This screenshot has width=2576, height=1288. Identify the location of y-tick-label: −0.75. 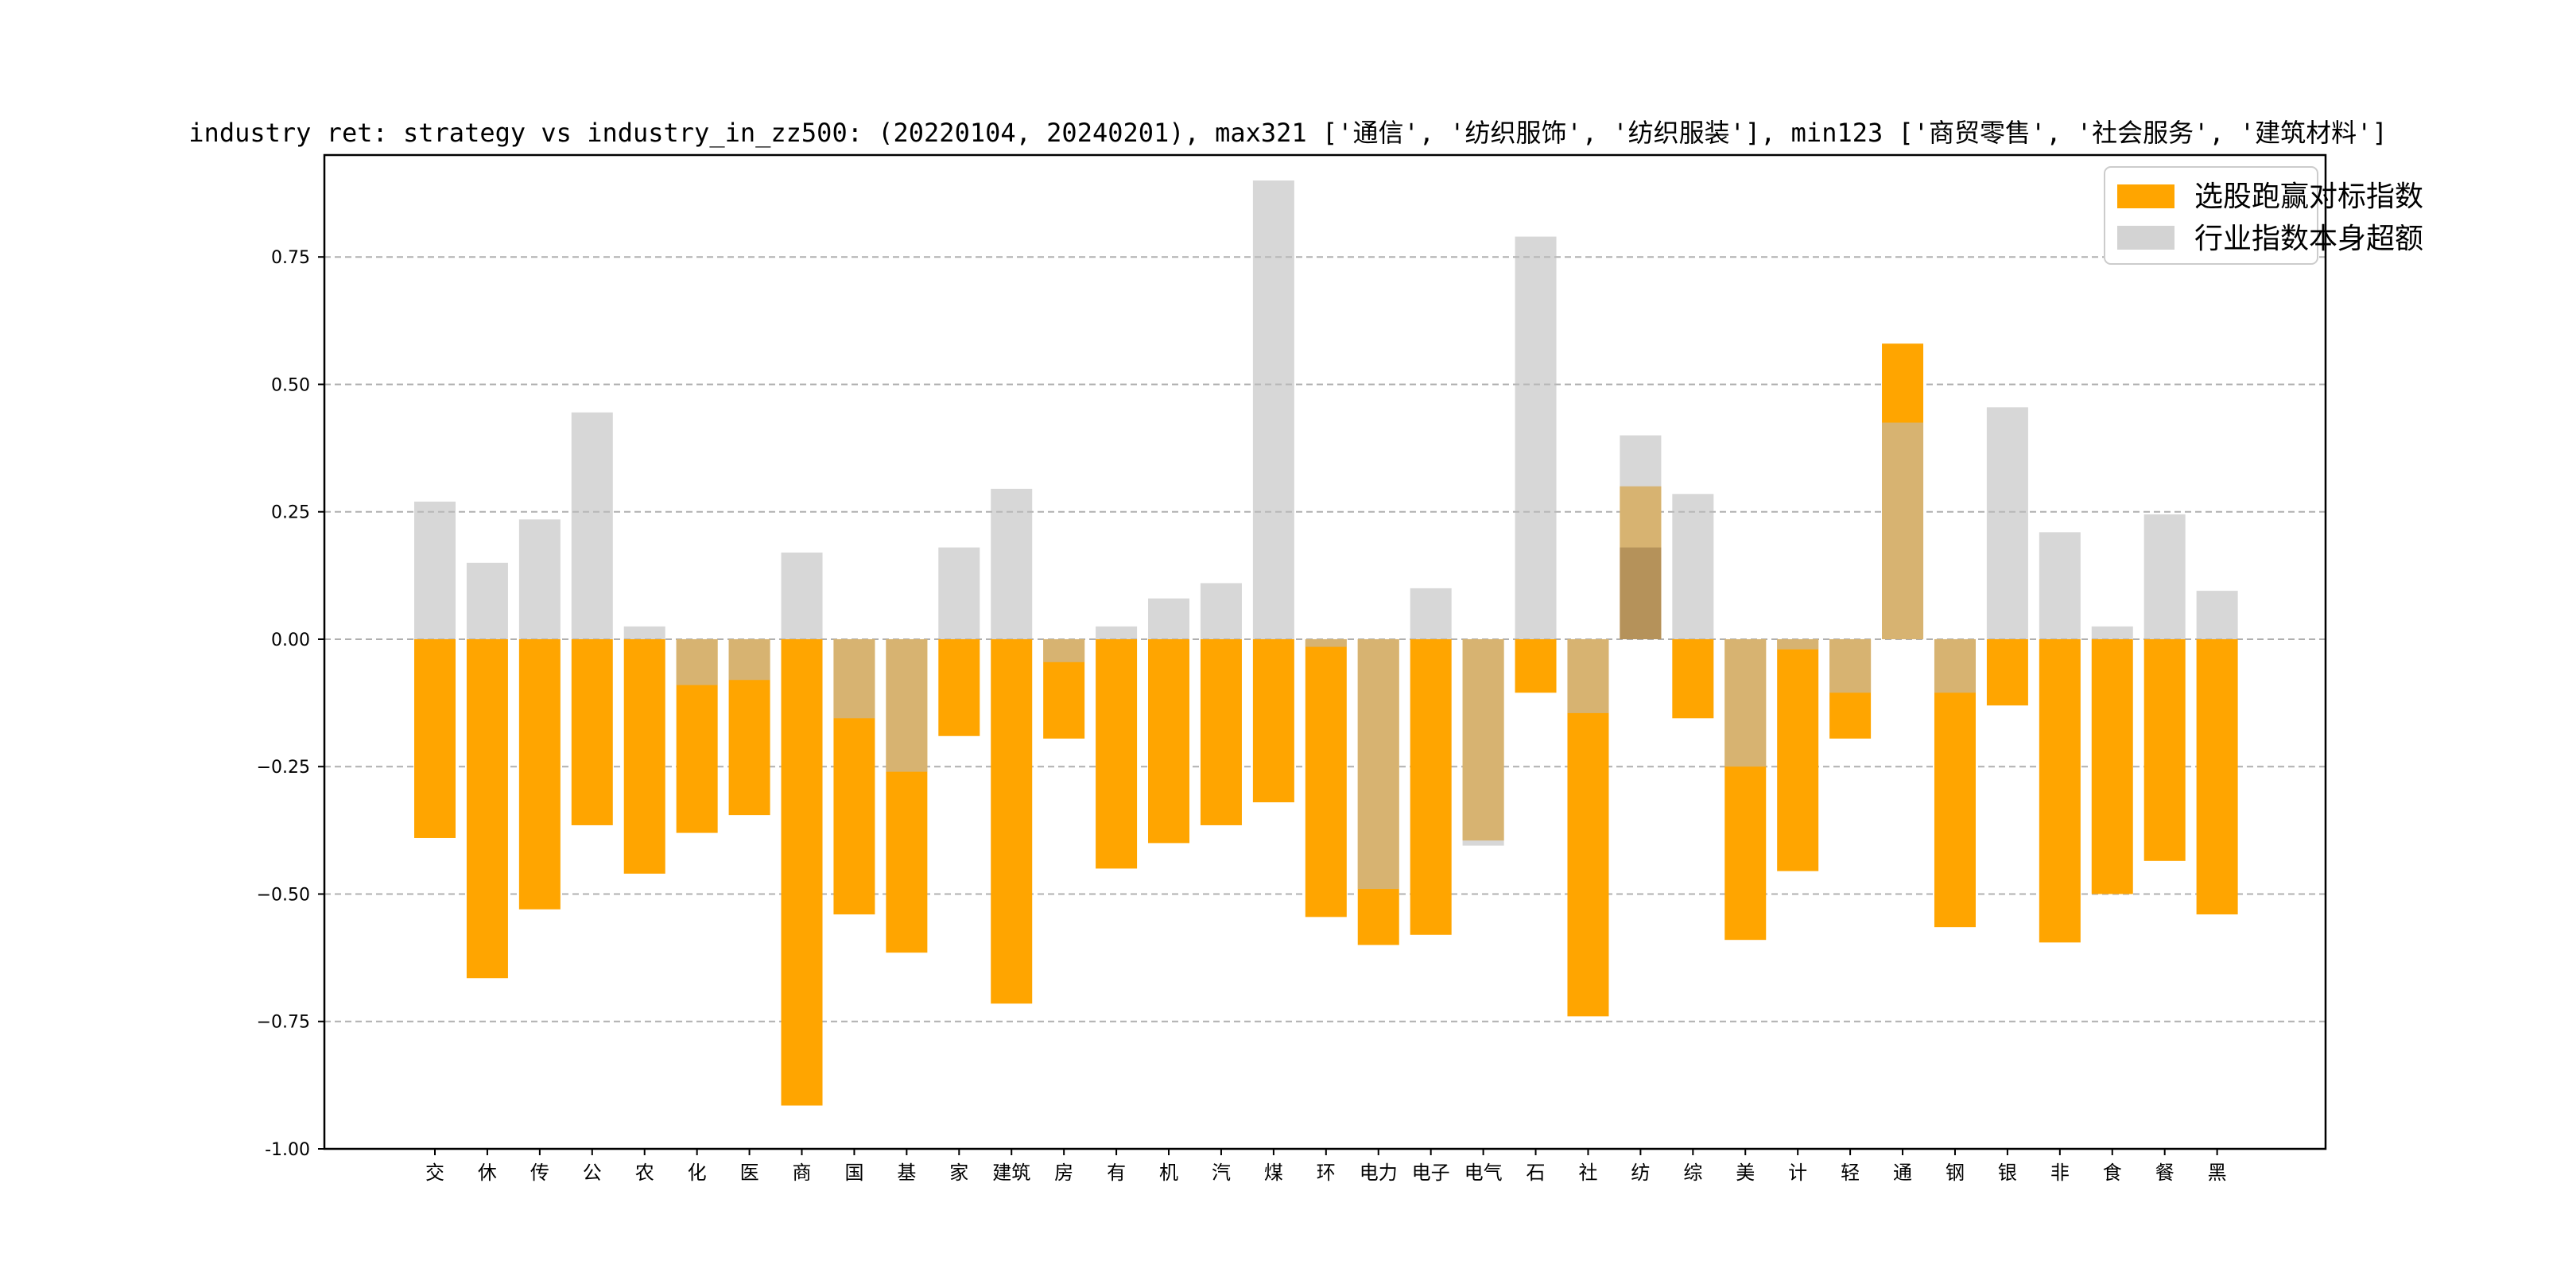
(283, 1023).